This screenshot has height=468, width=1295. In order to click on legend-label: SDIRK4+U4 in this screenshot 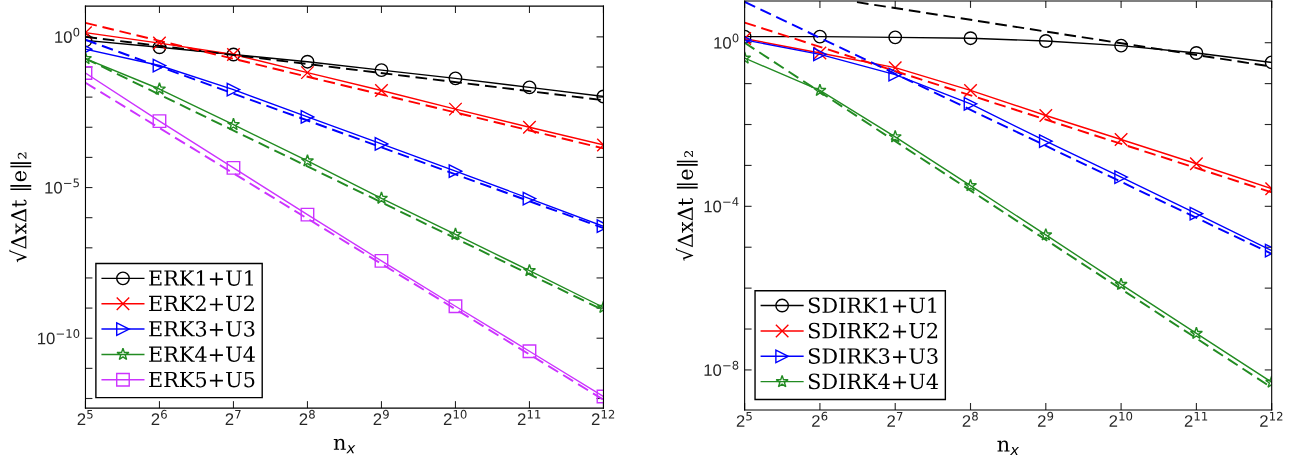, I will do `click(873, 381)`.